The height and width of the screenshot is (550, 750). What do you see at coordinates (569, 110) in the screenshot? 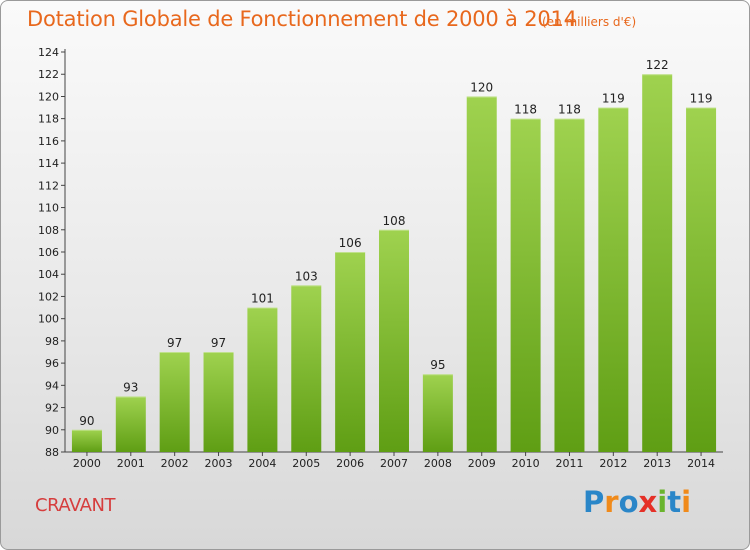
I see `value-label-2011: 118` at bounding box center [569, 110].